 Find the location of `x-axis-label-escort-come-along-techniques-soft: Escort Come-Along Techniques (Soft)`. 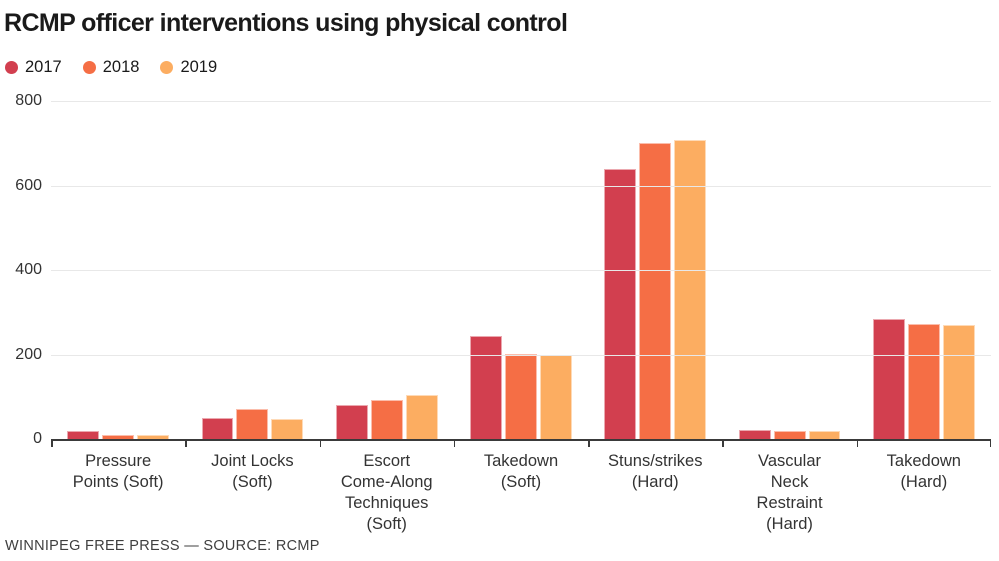

x-axis-label-escort-come-along-techniques-soft: Escort Come-Along Techniques (Soft) is located at coordinates (386, 492).